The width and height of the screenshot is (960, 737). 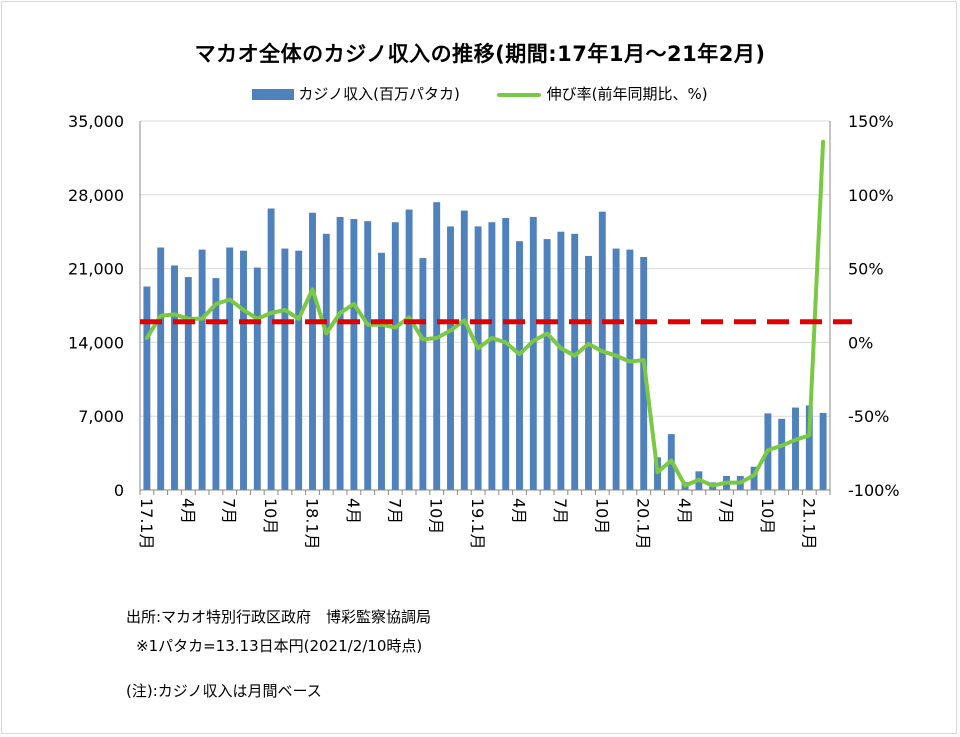 I want to click on x-tick-label: 21.1月, so click(x=808, y=524).